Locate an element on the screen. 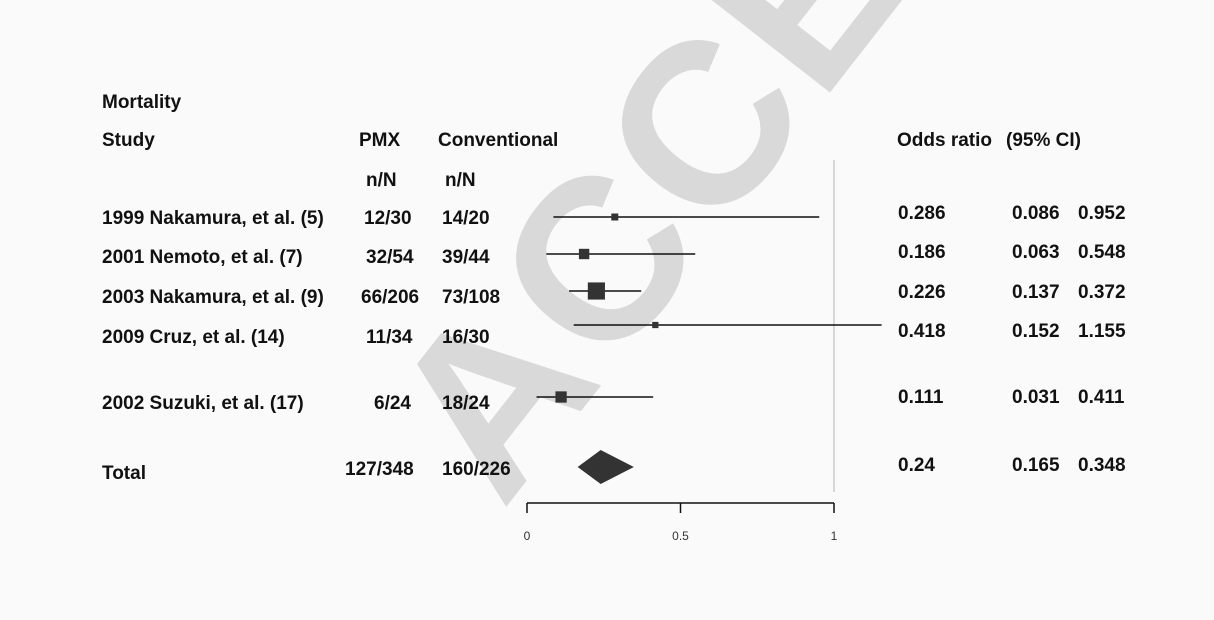  row-ci-lower: 0.137 is located at coordinates (1036, 292).